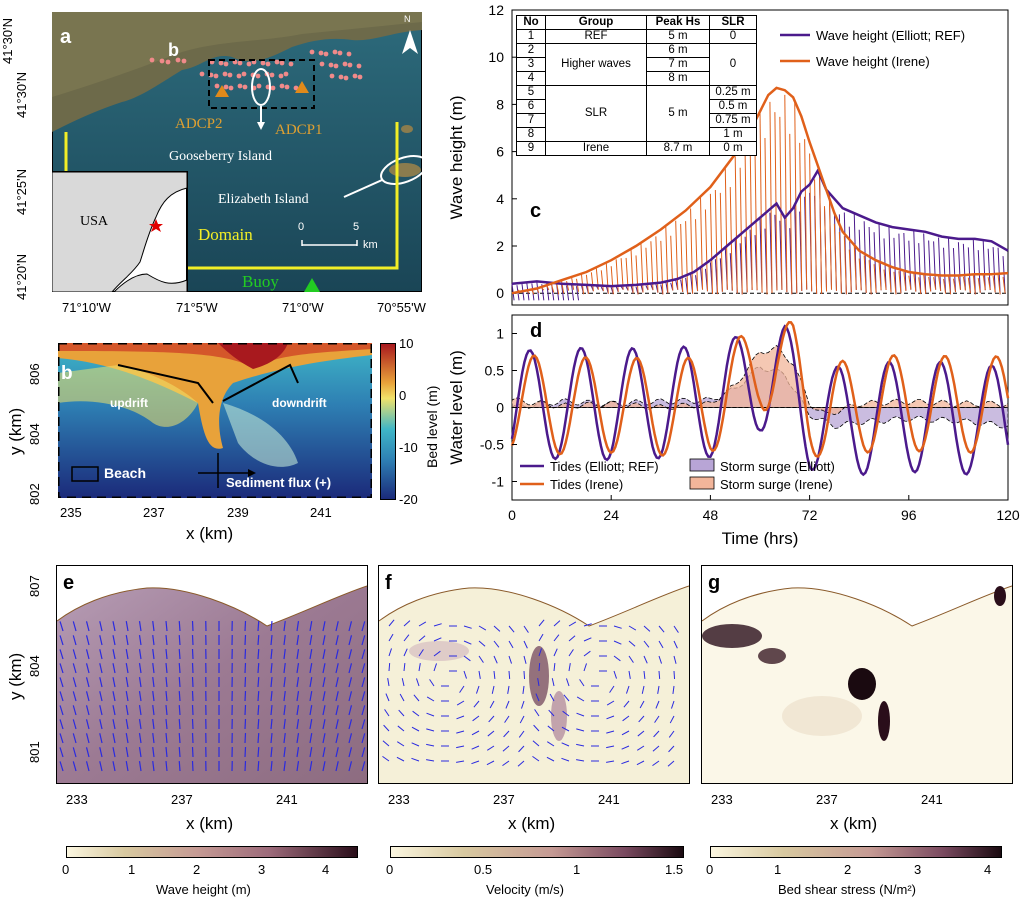  Describe the element at coordinates (532, 823) in the screenshot. I see `f-xlabel: x (km)` at that location.